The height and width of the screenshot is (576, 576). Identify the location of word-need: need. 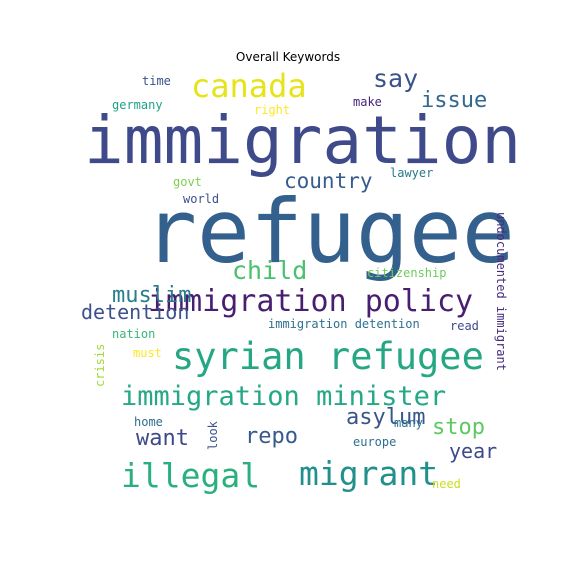
(446, 484).